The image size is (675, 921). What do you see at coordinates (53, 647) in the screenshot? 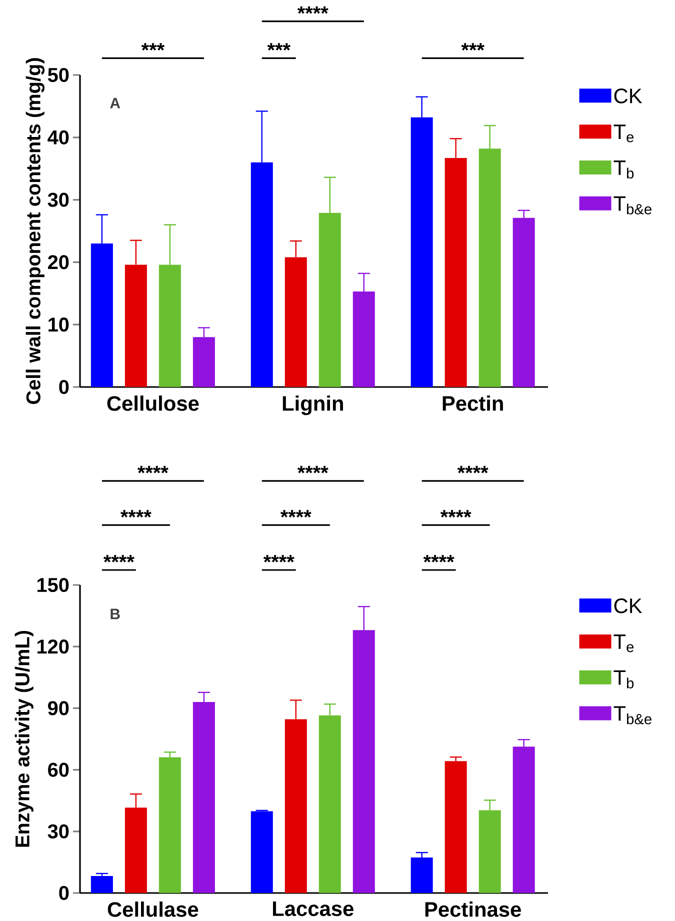
I see `y-tick-label: 120` at bounding box center [53, 647].